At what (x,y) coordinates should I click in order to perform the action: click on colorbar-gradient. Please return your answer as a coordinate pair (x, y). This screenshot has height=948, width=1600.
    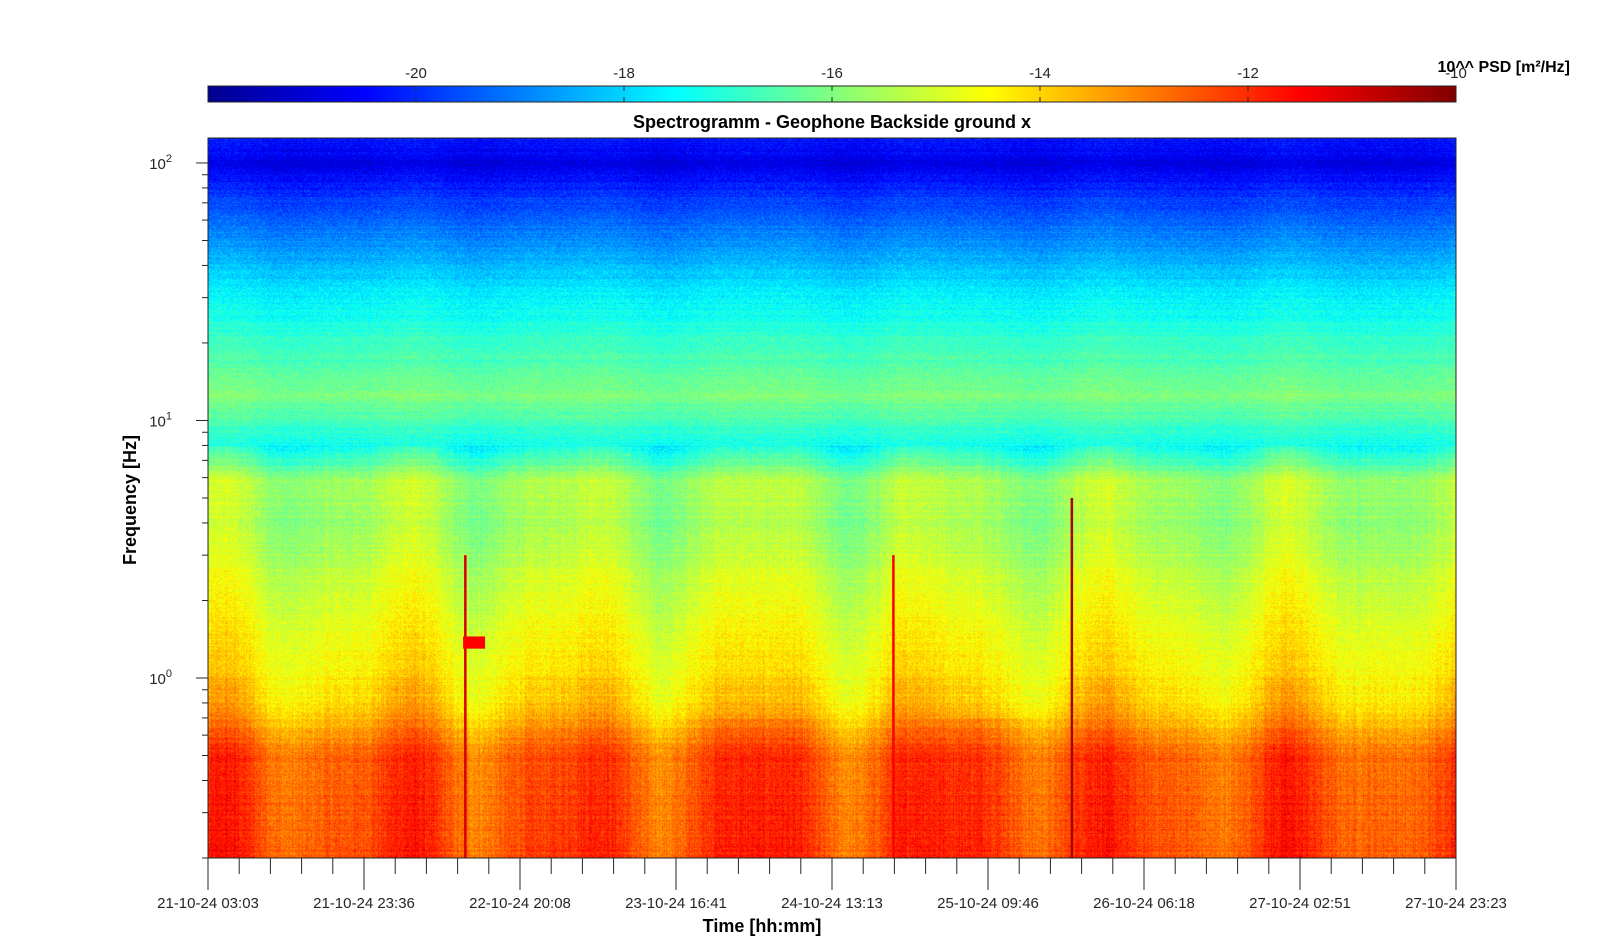
    Looking at the image, I should click on (832, 94).